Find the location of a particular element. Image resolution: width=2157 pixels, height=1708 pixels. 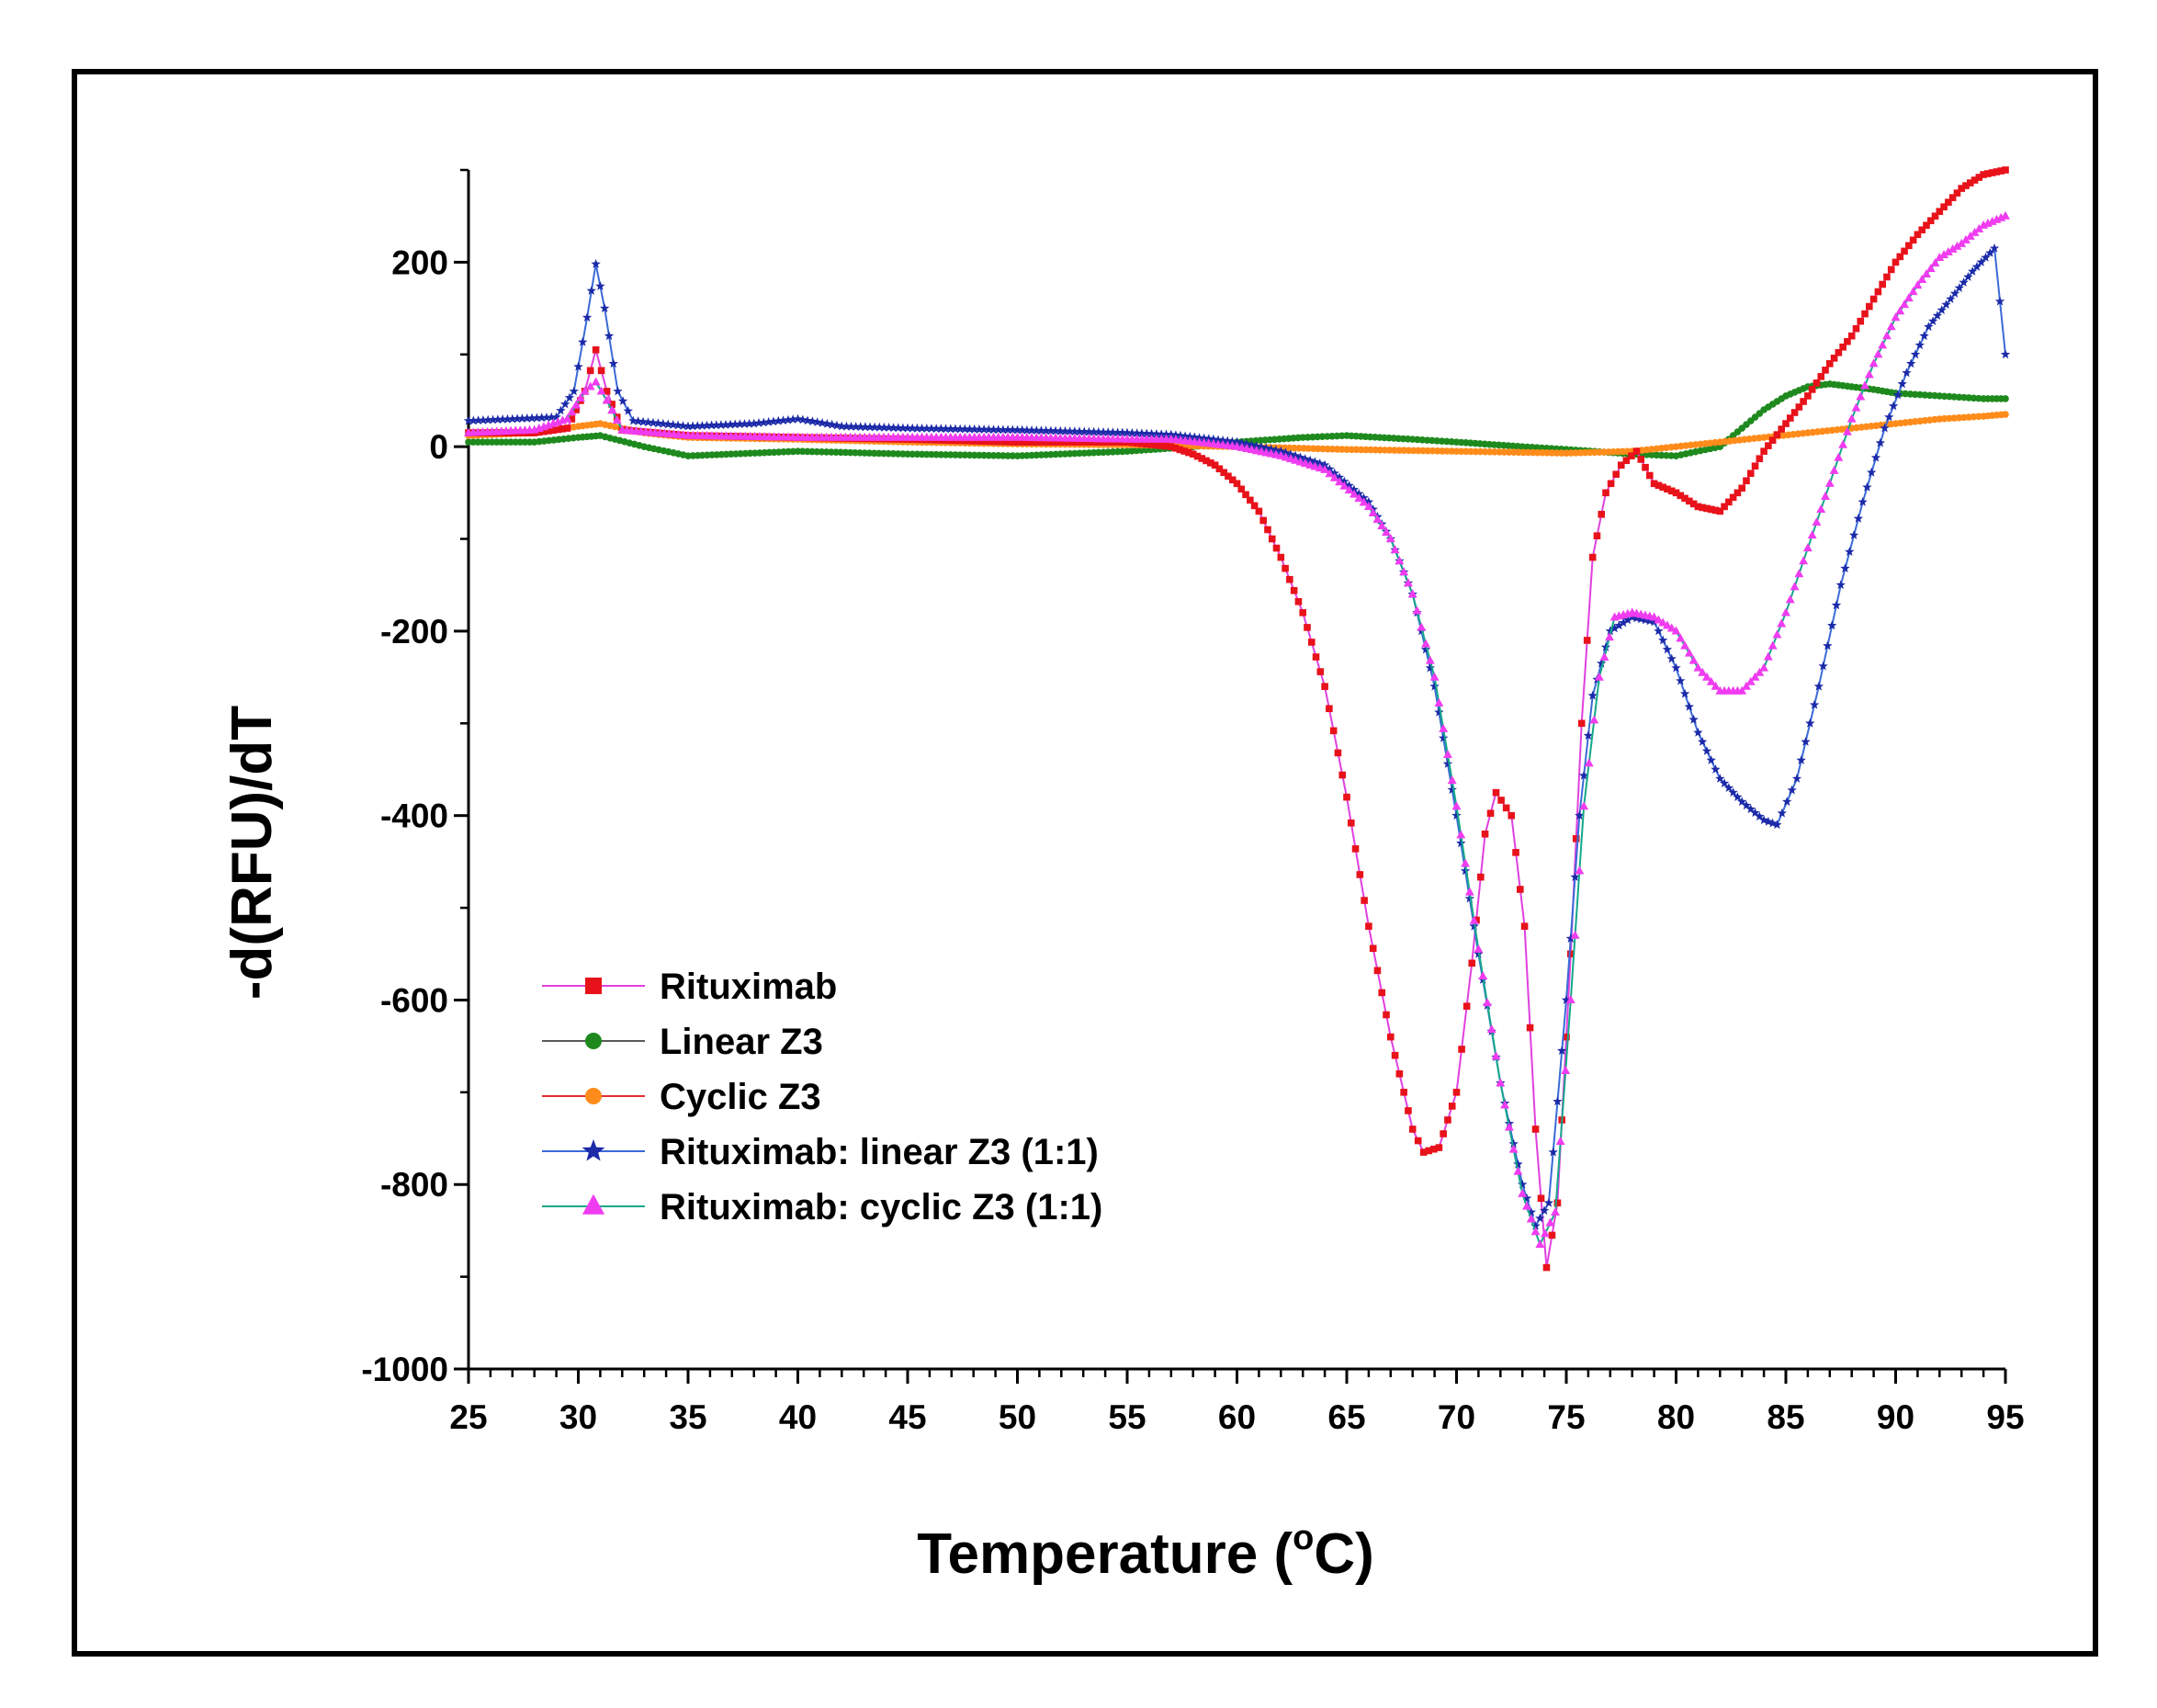

y-tick-label: -800 is located at coordinates (414, 1185).